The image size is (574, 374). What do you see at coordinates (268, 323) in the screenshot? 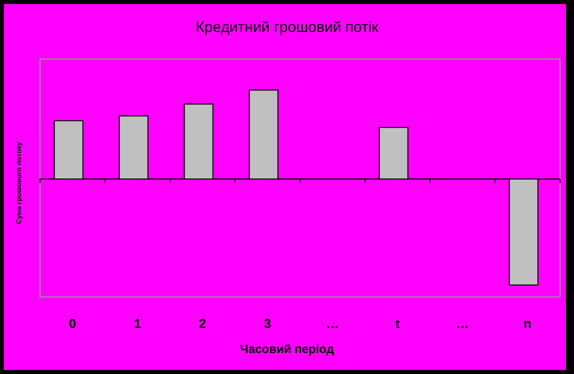
I see `x-tick-label: 3` at bounding box center [268, 323].